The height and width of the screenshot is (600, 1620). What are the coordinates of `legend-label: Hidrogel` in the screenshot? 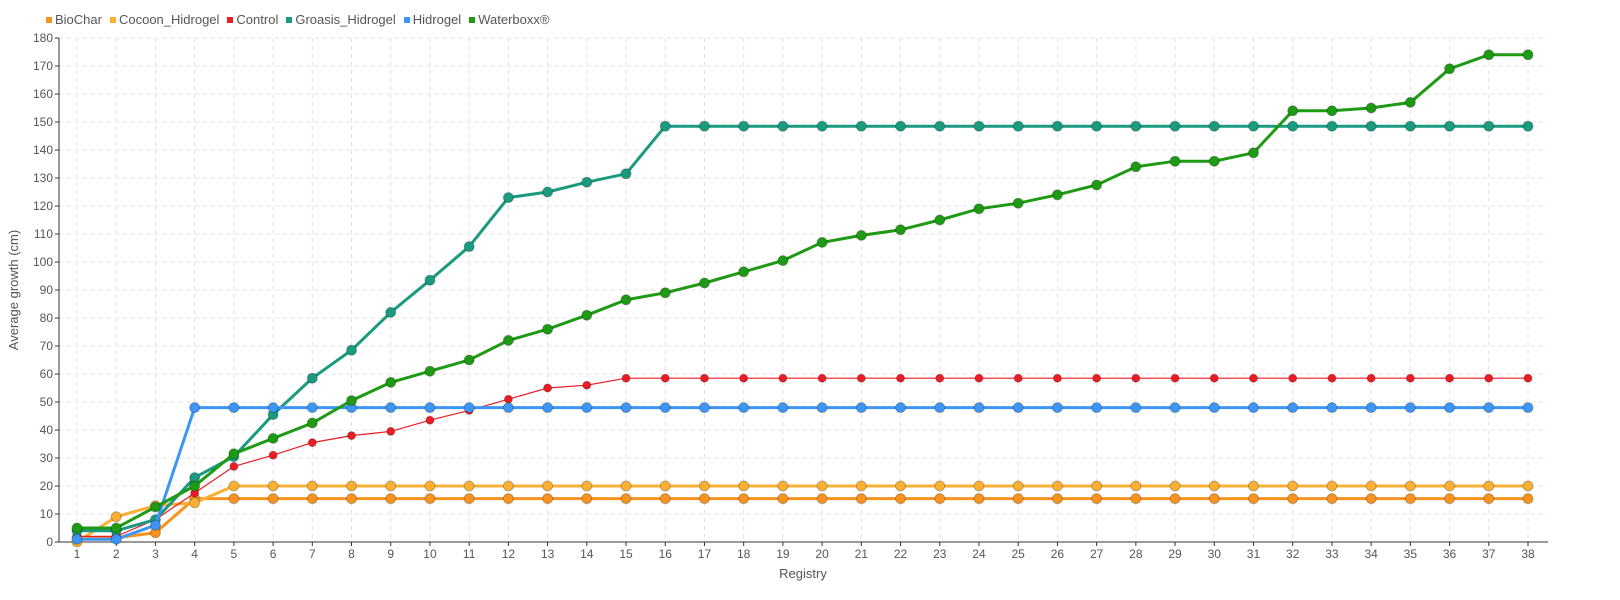 It's located at (437, 19).